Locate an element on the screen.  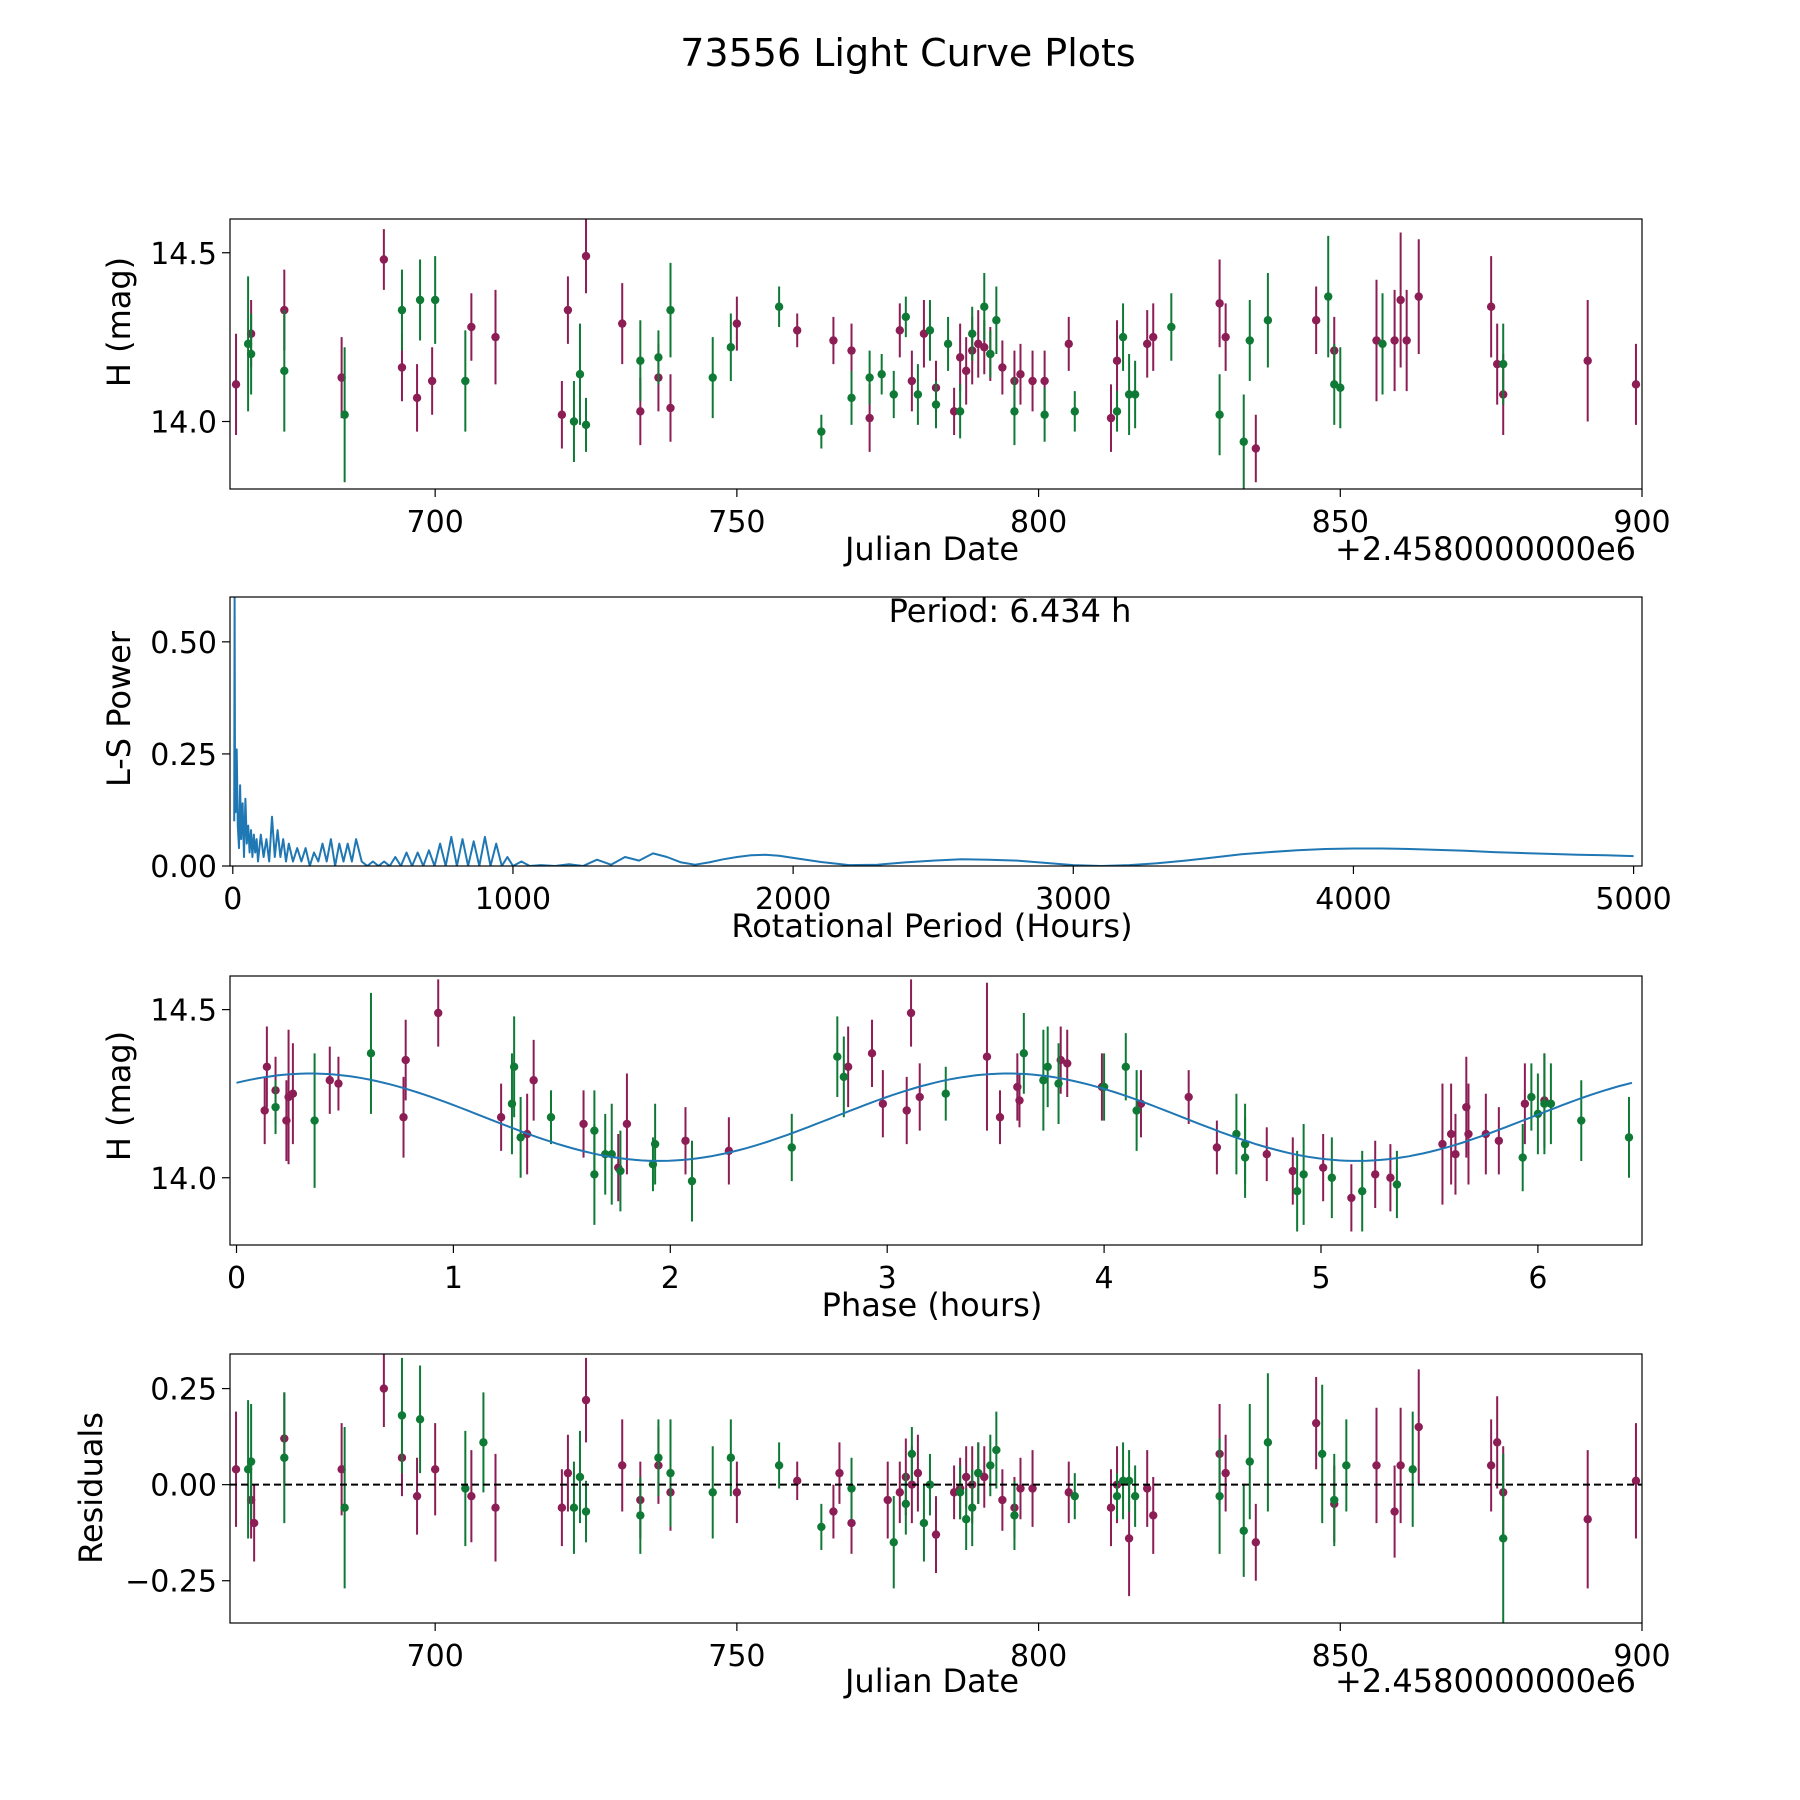
periodogram-ytick-label: 0.50 is located at coordinates (183, 643).